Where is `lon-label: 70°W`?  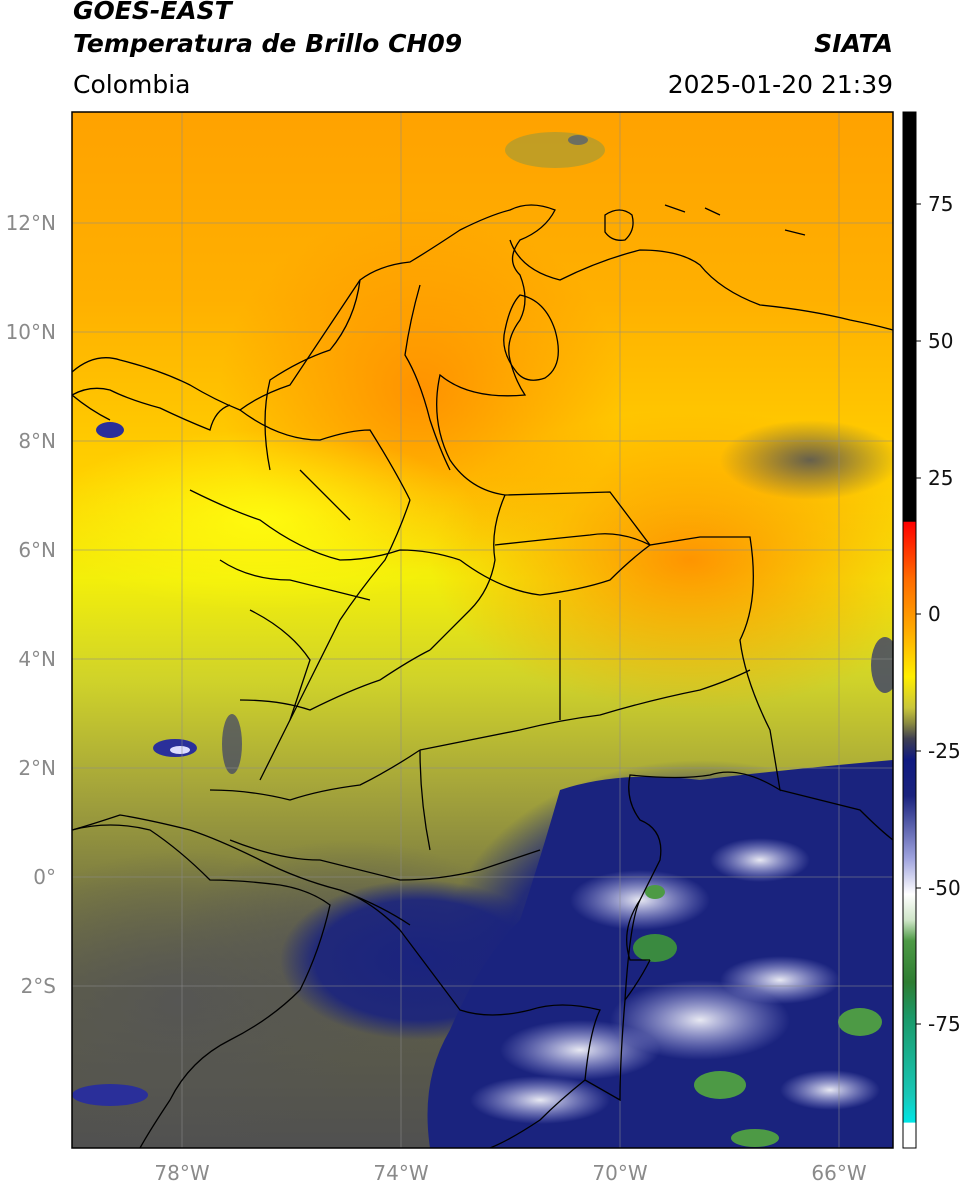 lon-label: 70°W is located at coordinates (619, 1173).